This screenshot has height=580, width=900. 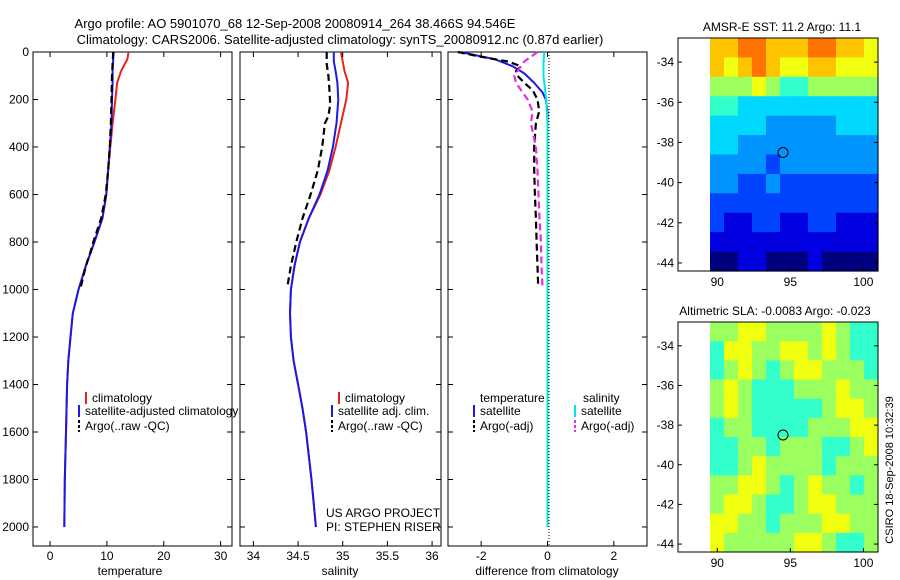 I want to click on sst-map-y-tick-label: -36, so click(x=666, y=102).